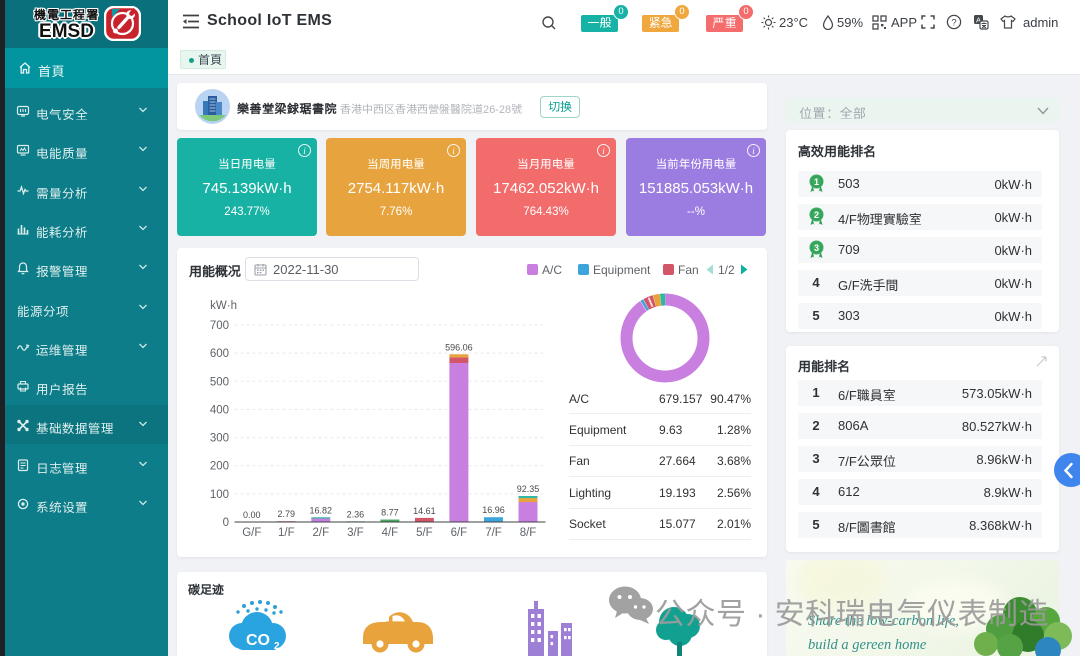 This screenshot has width=1080, height=656. I want to click on svg-text: 2/F, so click(320, 533).